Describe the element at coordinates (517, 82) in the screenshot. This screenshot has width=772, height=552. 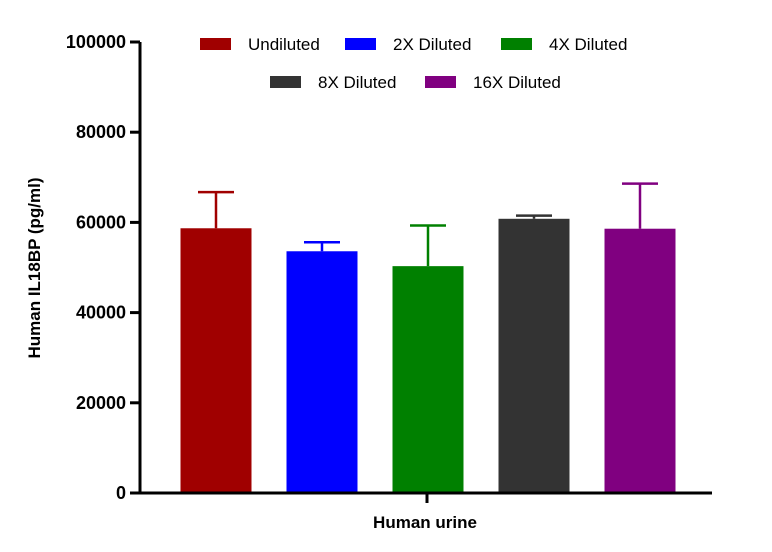
I see `legend-label: 16X Diluted` at that location.